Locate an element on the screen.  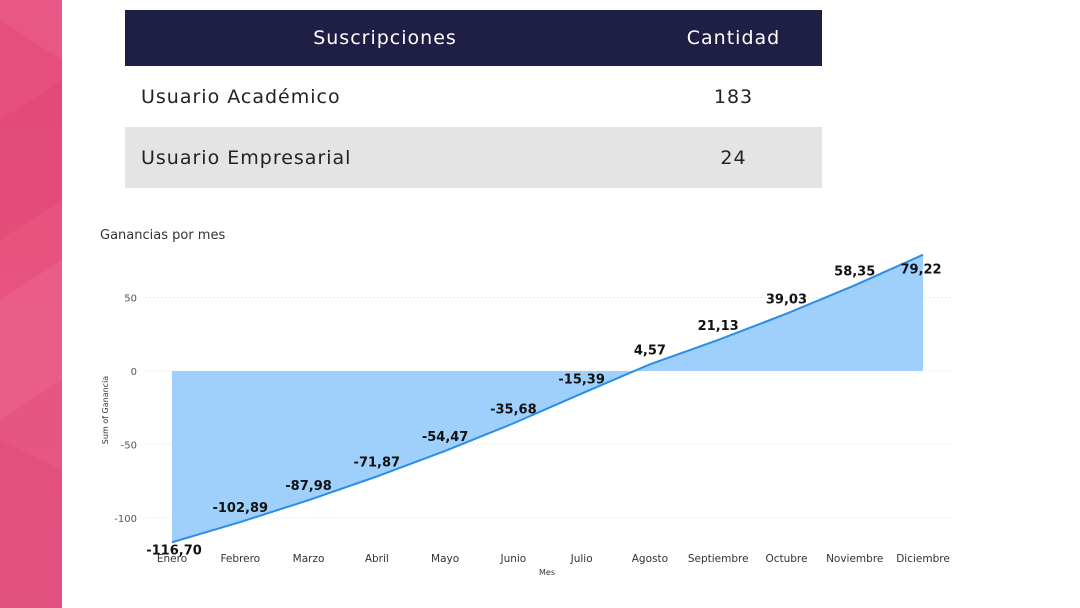
x-tick-label: Noviembre is located at coordinates (854, 559).